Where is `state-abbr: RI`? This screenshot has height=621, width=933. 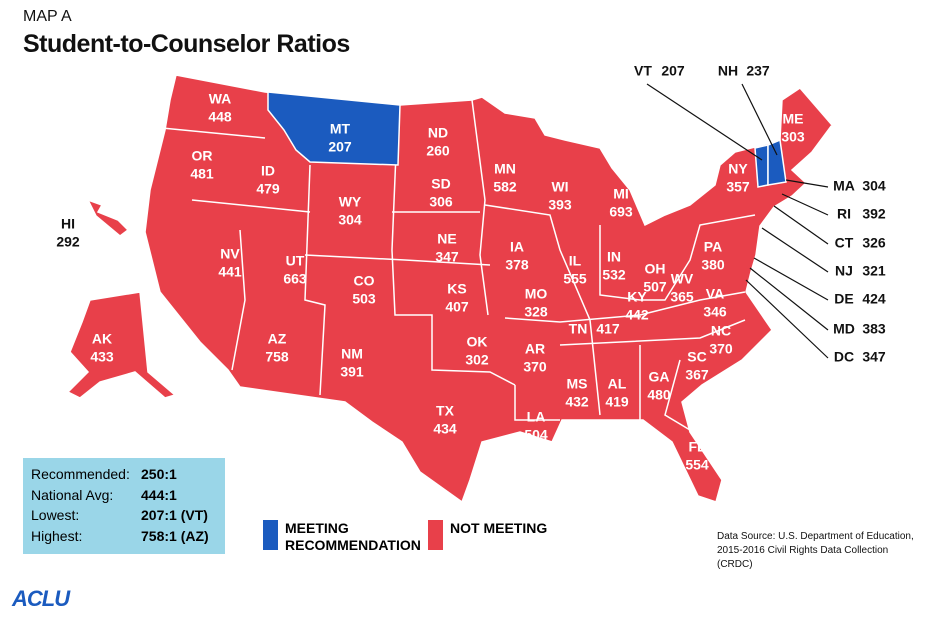
state-abbr: RI is located at coordinates (844, 214).